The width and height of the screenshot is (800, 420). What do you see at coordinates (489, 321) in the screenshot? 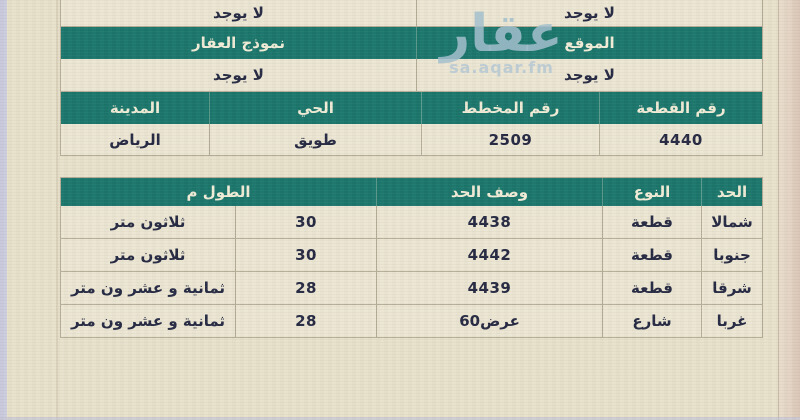
I see `boundary-description-cell: عرض60` at bounding box center [489, 321].